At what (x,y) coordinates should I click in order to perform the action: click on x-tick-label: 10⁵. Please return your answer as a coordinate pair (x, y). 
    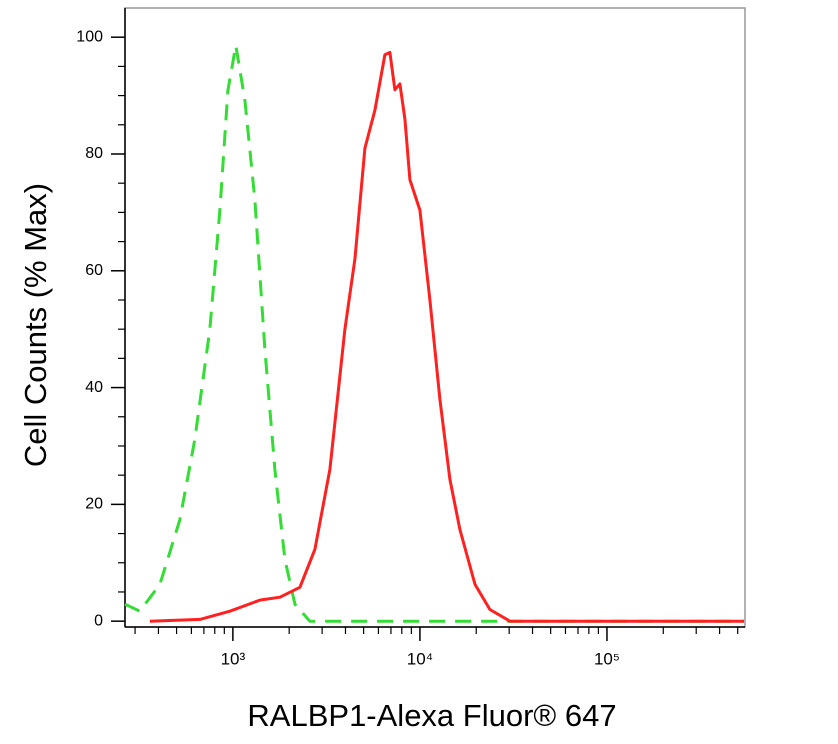
    Looking at the image, I should click on (607, 658).